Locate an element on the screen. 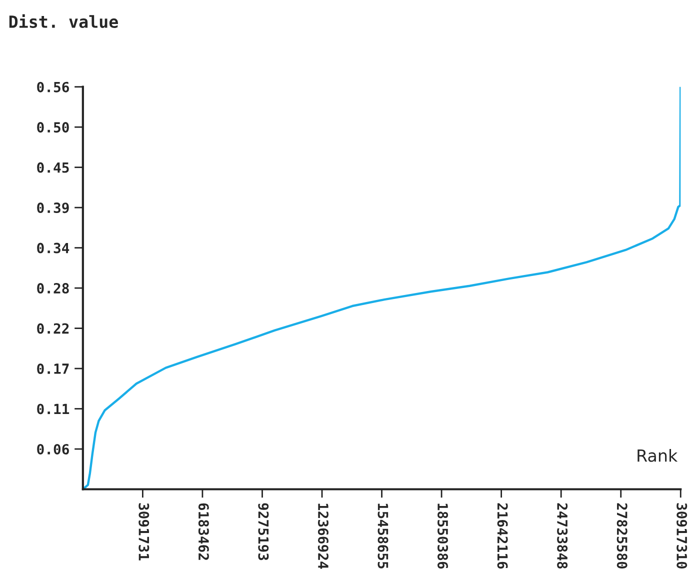 The image size is (691, 579). x-tick-label: 27825580 is located at coordinates (622, 536).